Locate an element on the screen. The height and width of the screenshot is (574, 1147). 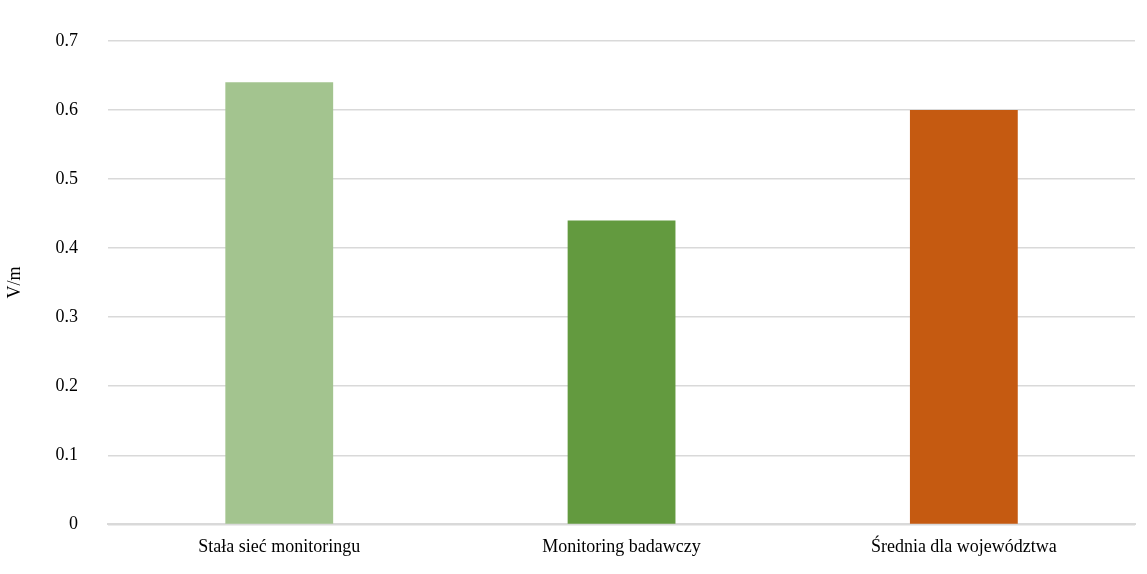
x-tick-label: Średnia dla województwa is located at coordinates (963, 545).